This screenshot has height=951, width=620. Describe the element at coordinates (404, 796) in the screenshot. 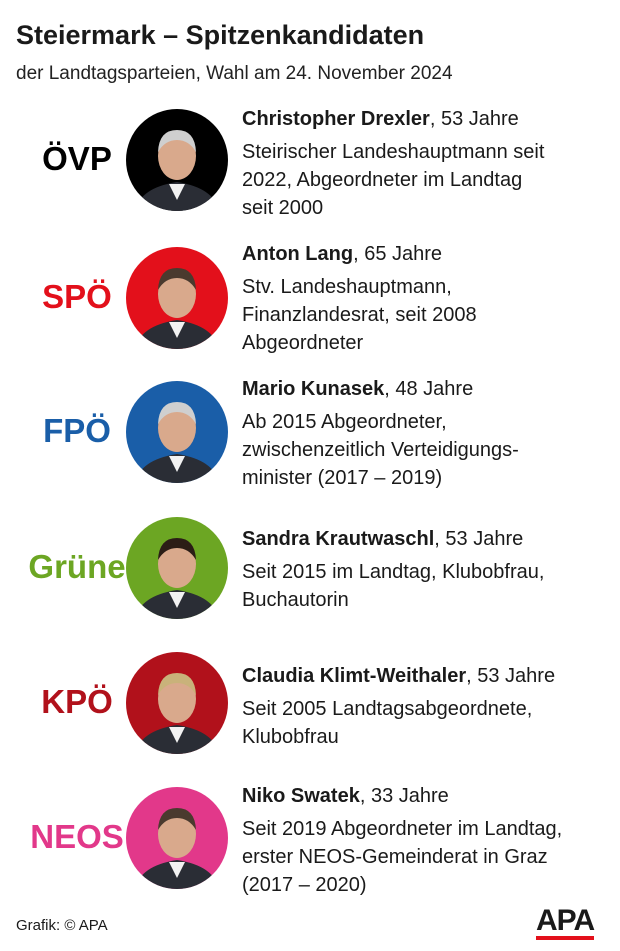

I see `age: , 33 Jahre` at that location.